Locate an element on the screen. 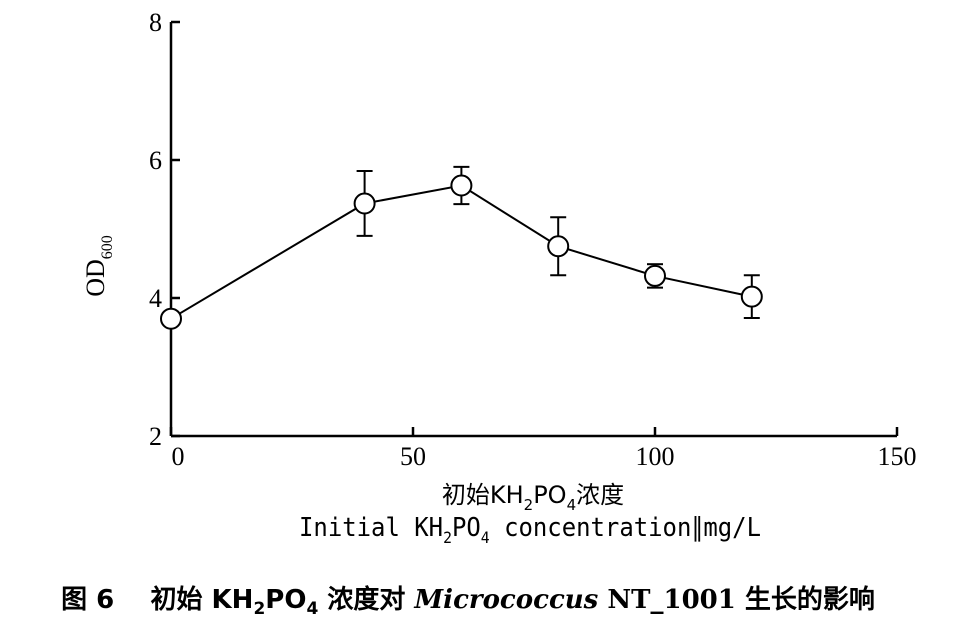 Image resolution: width=980 pixels, height=621 pixels. caption-pre: 初始 KH is located at coordinates (201, 600).